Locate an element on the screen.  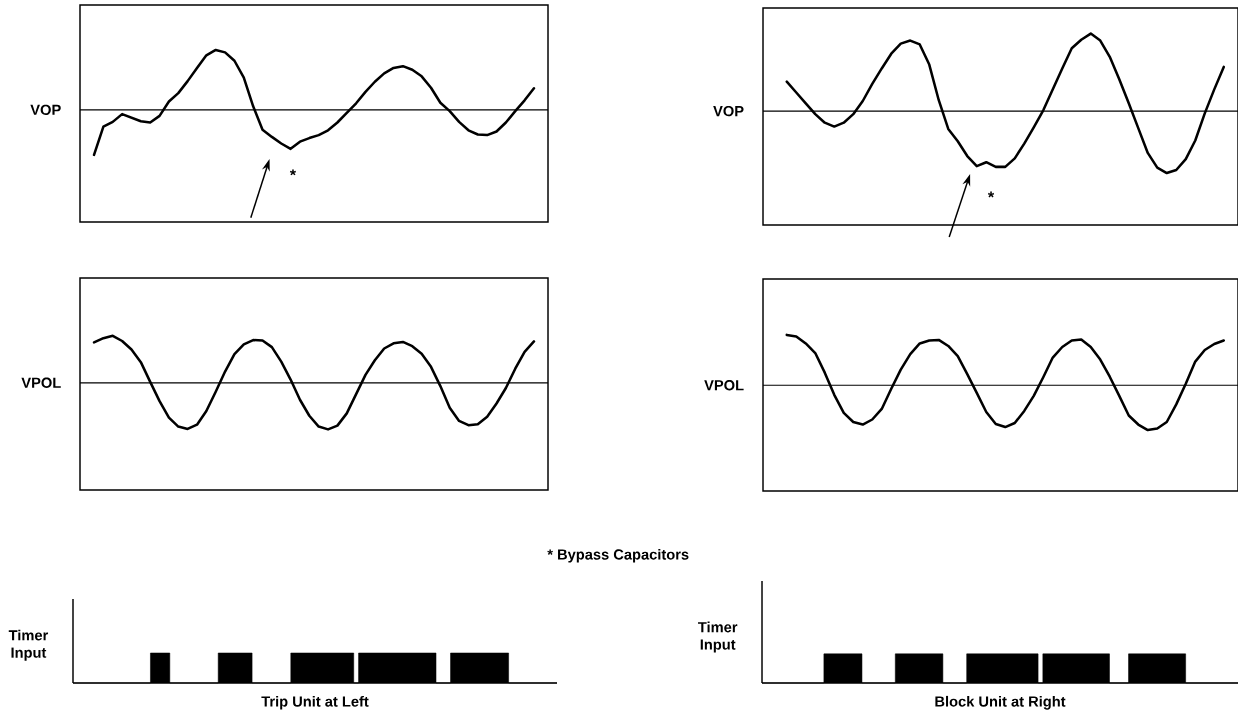
x-axis-title: Trip Unit at Left is located at coordinates (315, 702).